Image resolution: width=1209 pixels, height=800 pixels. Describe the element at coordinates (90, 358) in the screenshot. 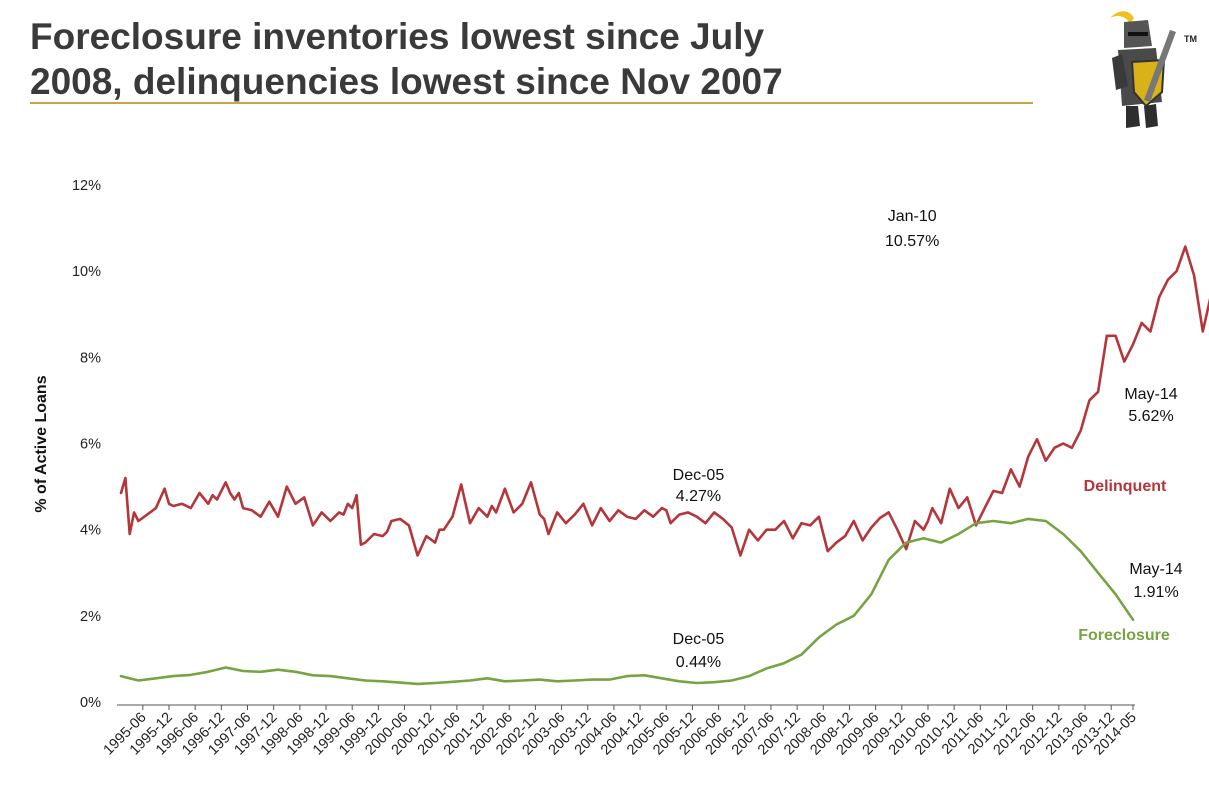

I see `y-tick-label: 8%` at that location.